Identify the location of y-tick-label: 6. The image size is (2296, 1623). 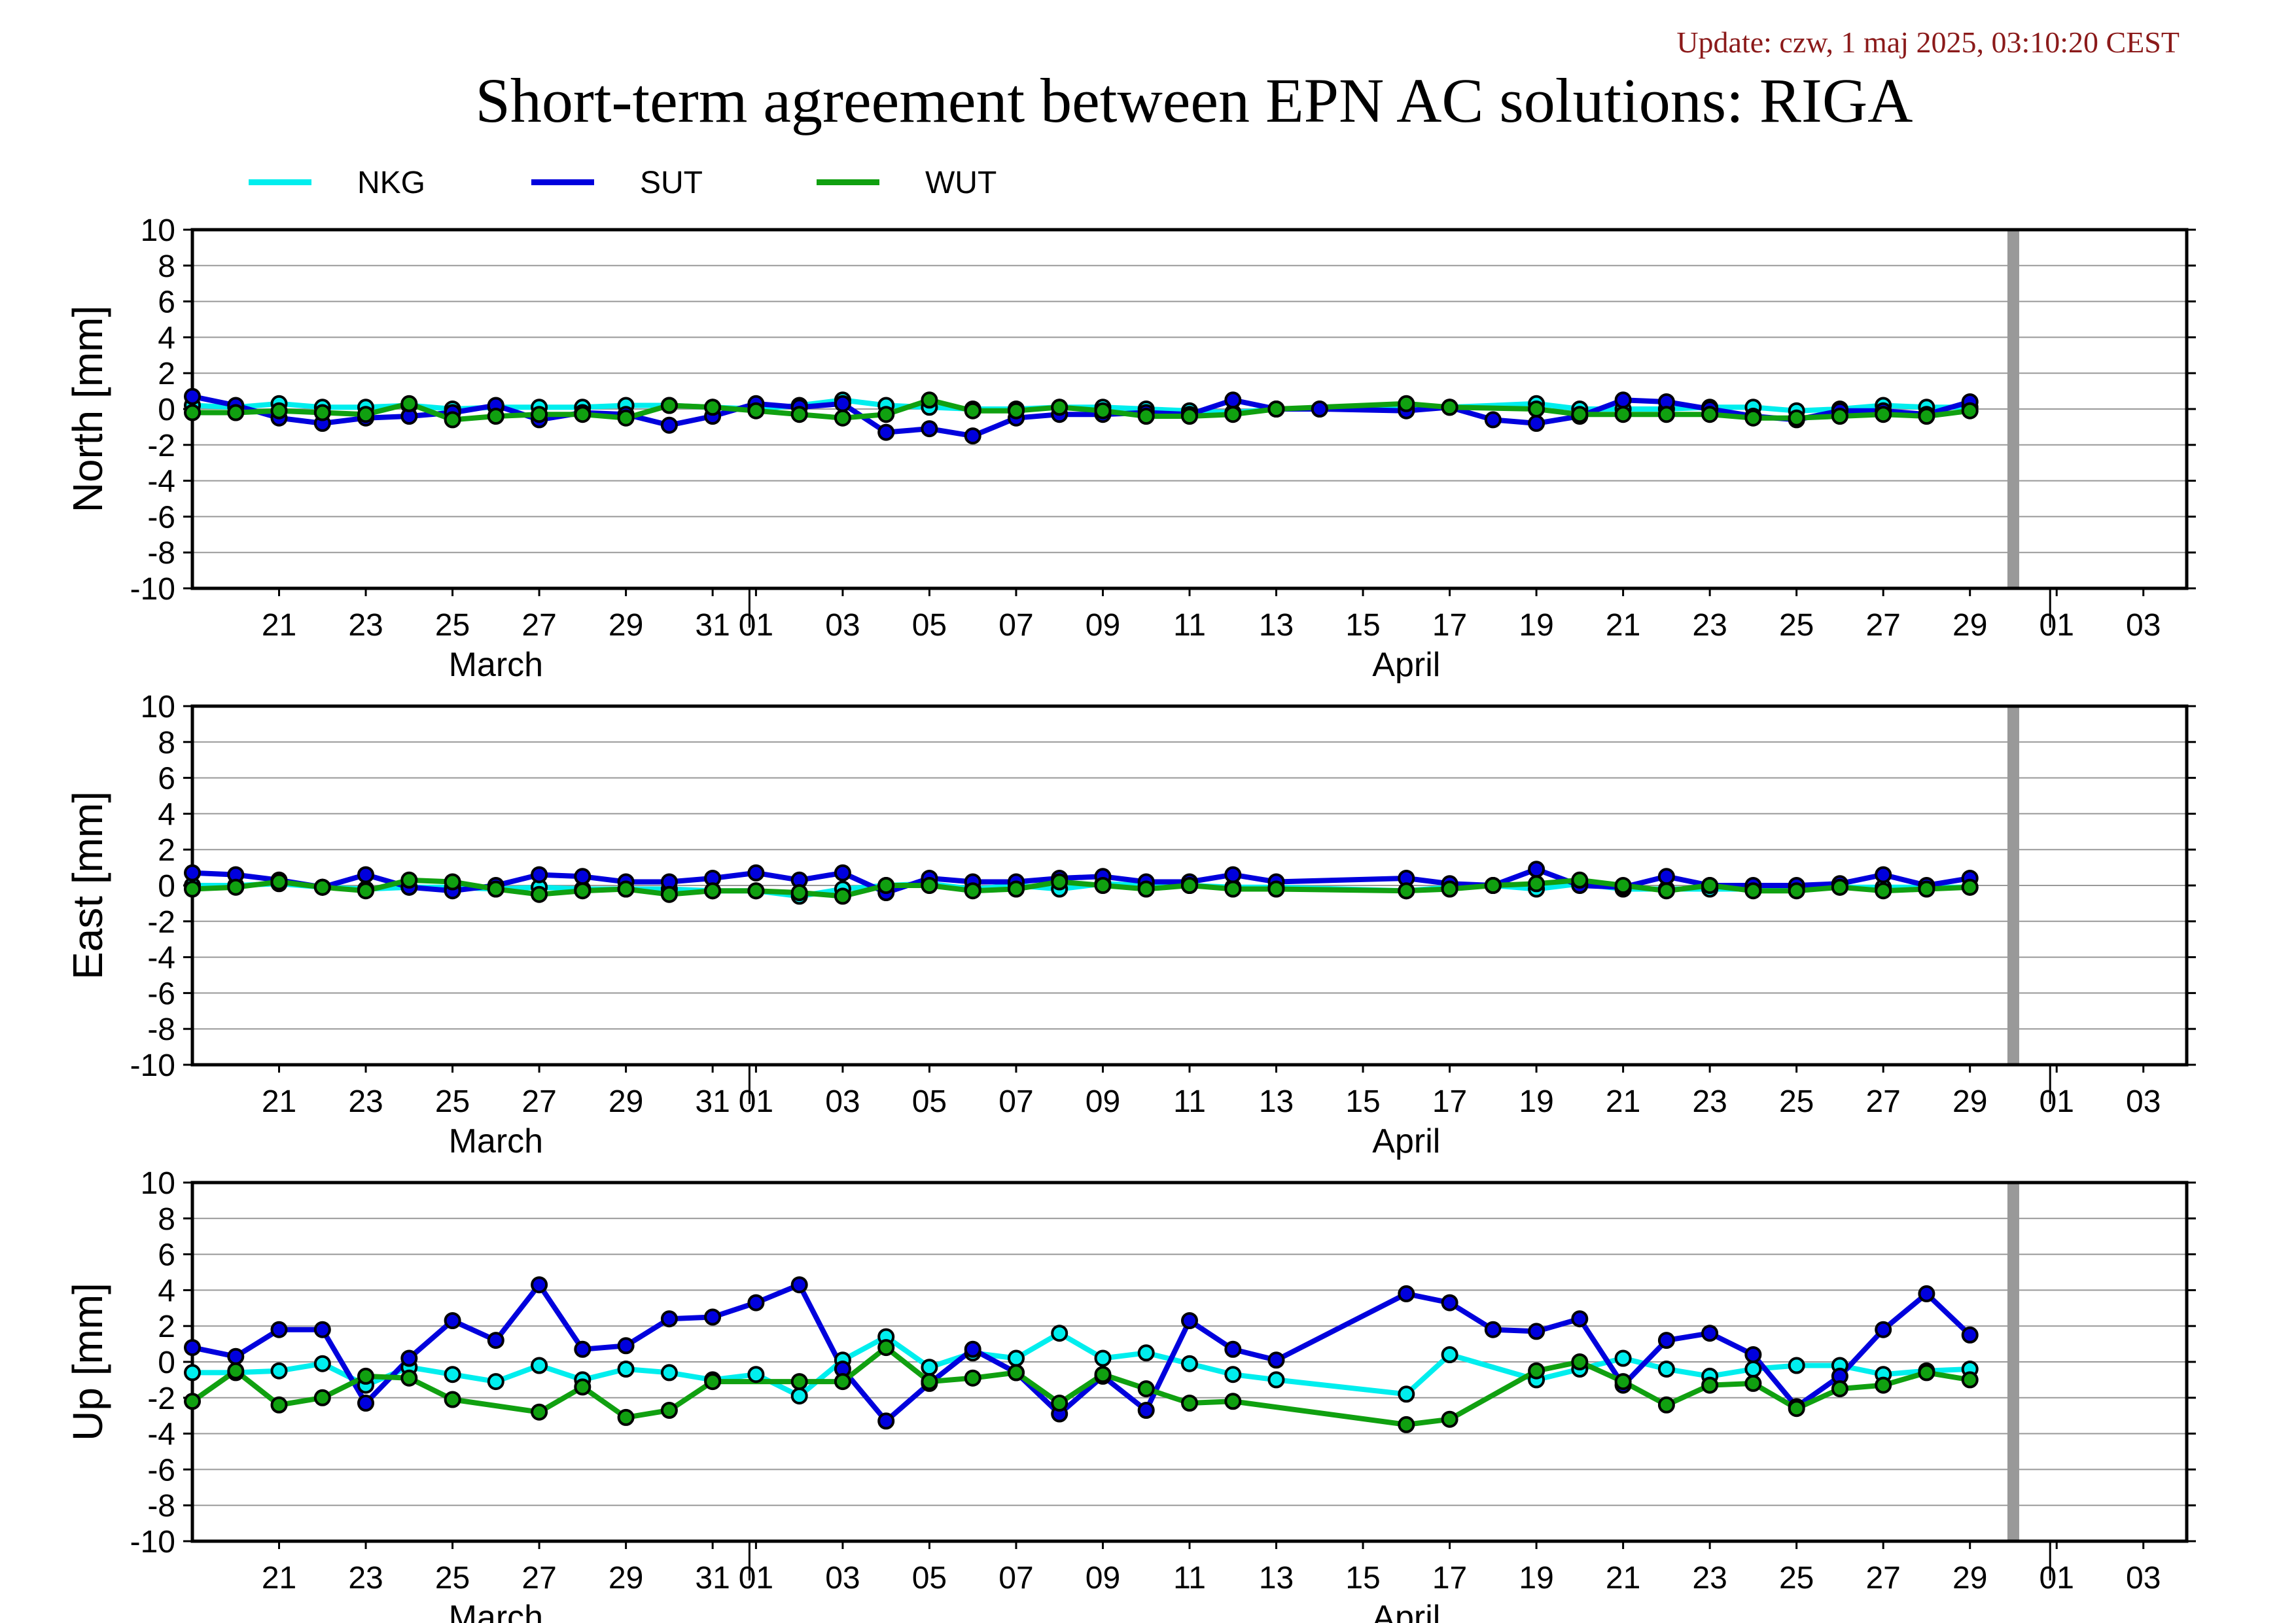
(166, 1255).